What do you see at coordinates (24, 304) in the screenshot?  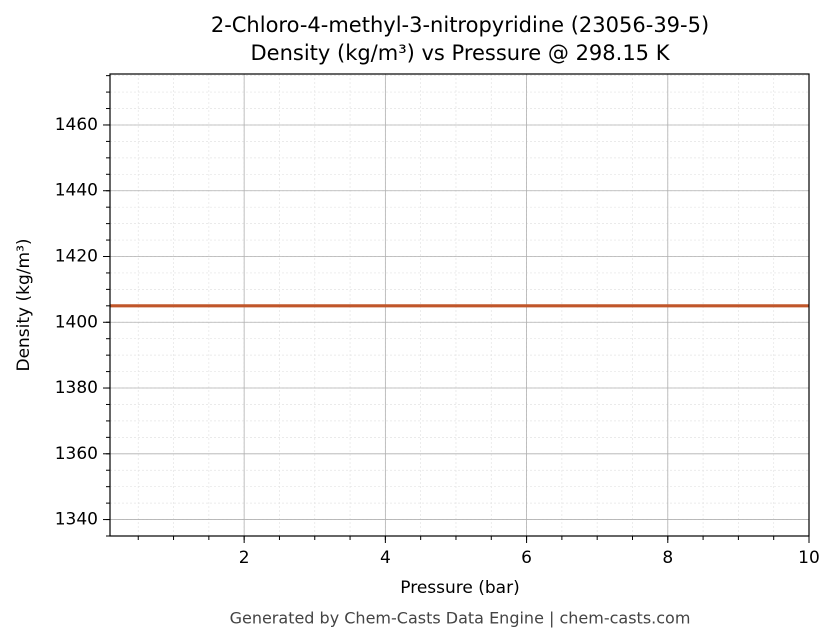 I see `y-axis-label: Density (kg/m³)` at bounding box center [24, 304].